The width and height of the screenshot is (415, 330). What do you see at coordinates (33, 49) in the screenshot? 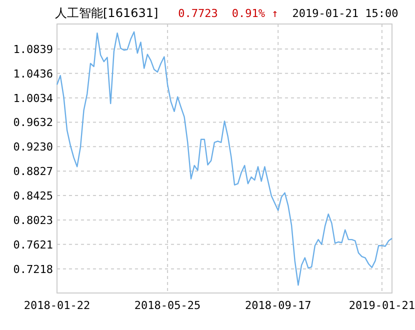
I see `y-tick-label: 1.0839` at bounding box center [33, 49].